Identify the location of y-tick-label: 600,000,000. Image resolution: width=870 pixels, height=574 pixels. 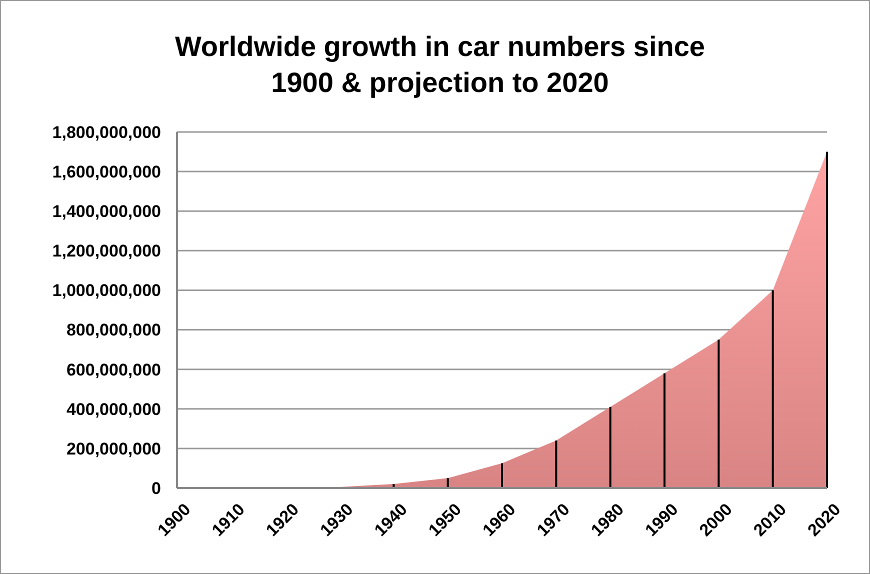
(113, 370).